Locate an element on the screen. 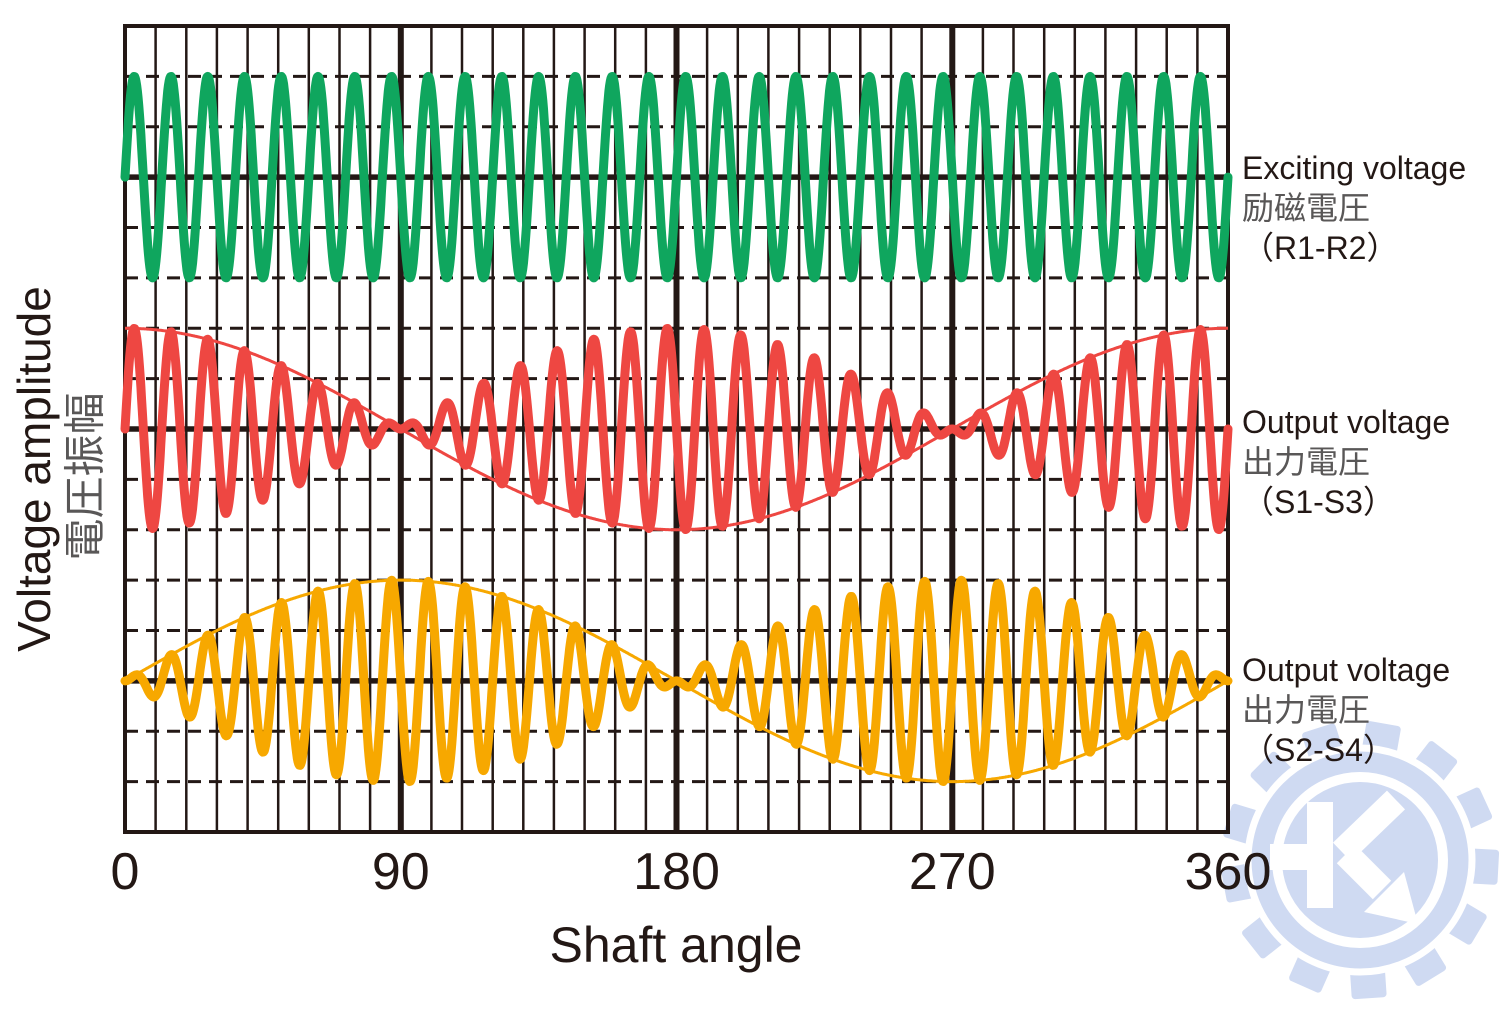  label-output-s1s3-ja: 出力電圧 is located at coordinates (1306, 462).